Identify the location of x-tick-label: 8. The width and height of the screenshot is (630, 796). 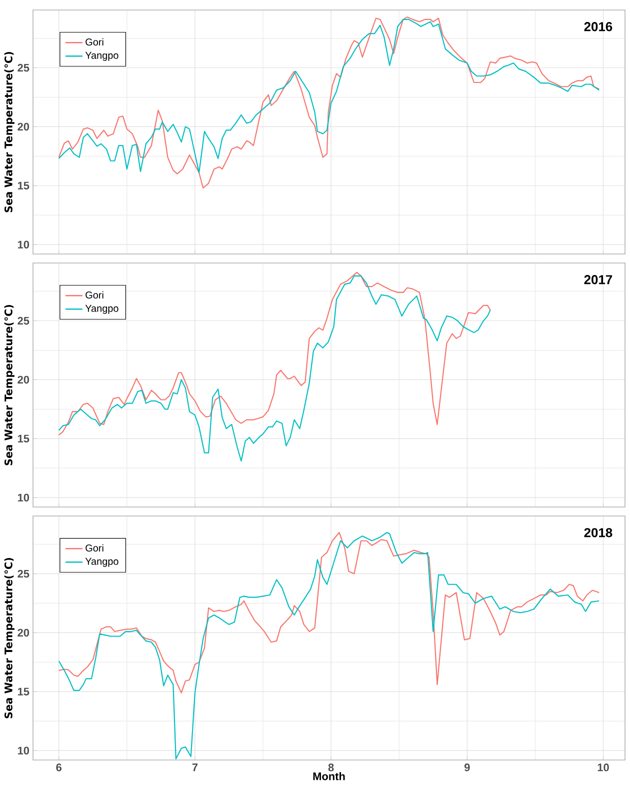
(331, 768).